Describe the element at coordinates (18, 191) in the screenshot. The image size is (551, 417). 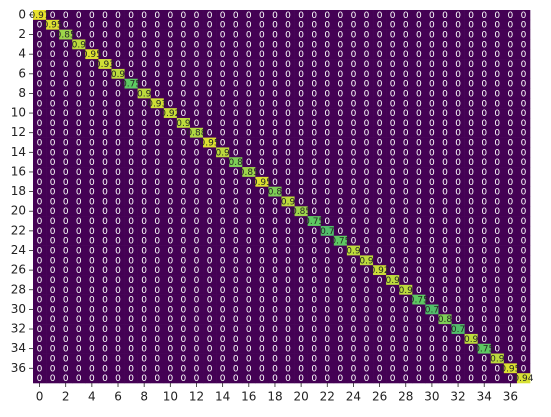
I see `y-tick-label: 18` at that location.